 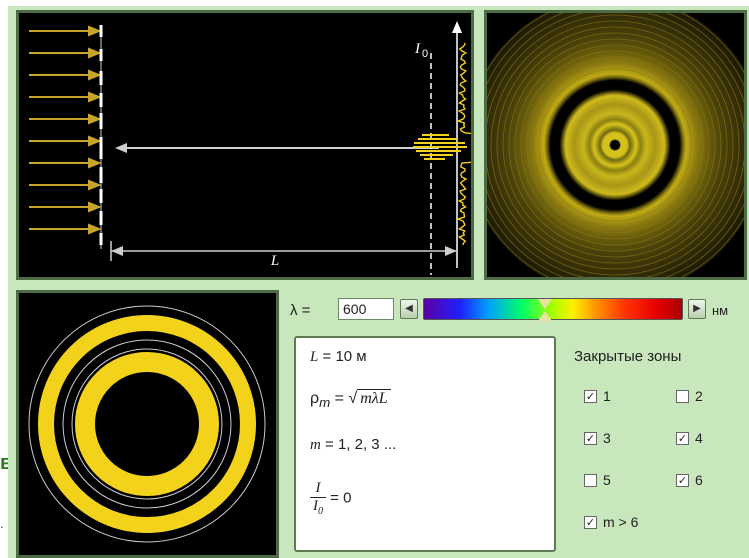 What do you see at coordinates (689, 438) in the screenshot?
I see `closed-zone-checkbox-4: ✓ 4` at bounding box center [689, 438].